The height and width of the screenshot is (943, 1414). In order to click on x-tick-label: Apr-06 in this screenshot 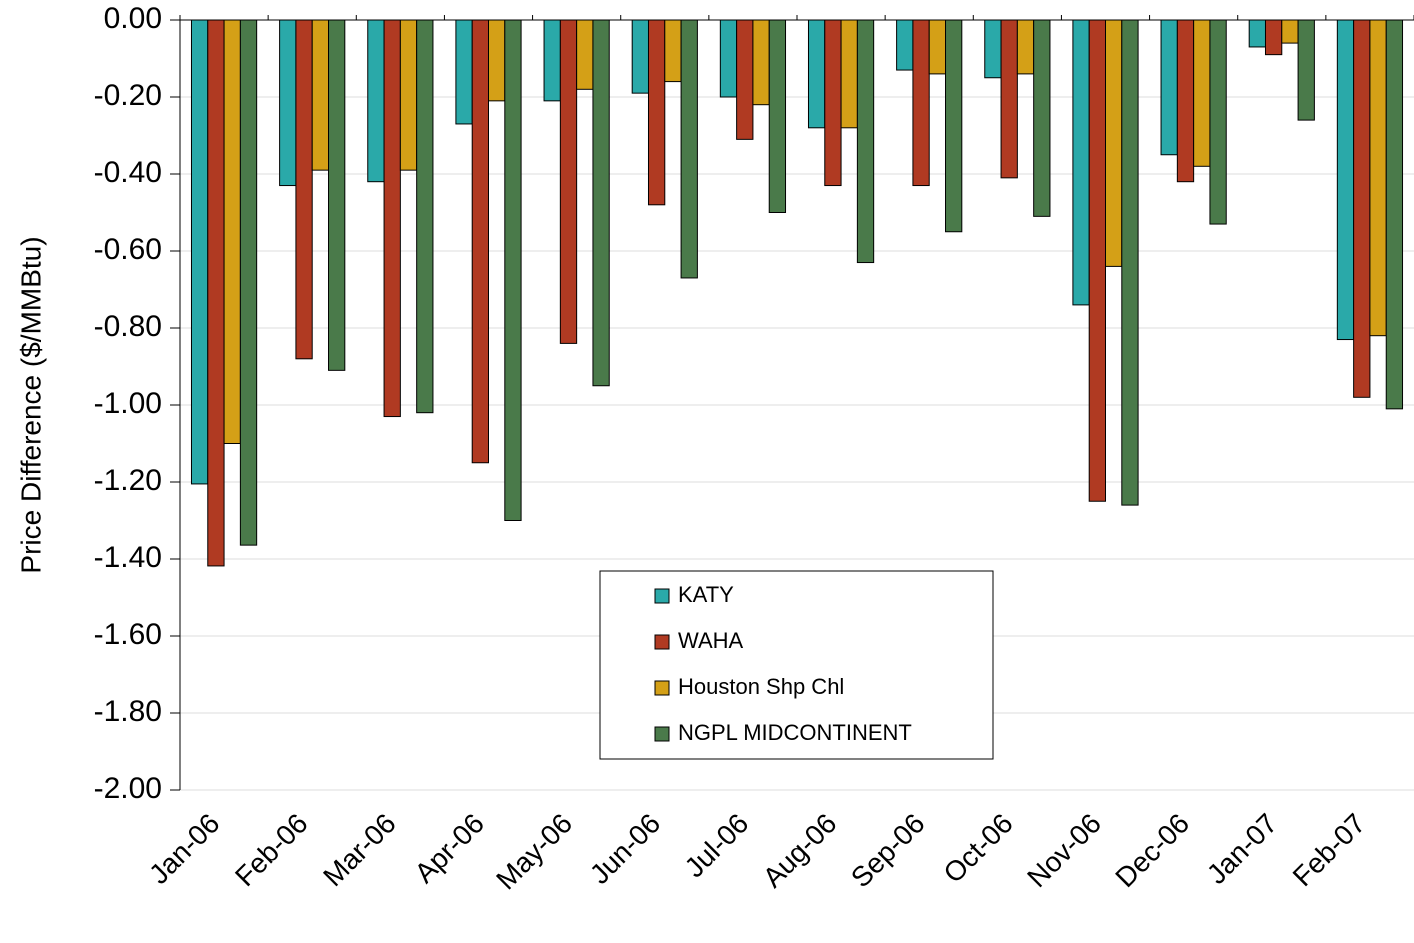, I will do `click(449, 848)`.